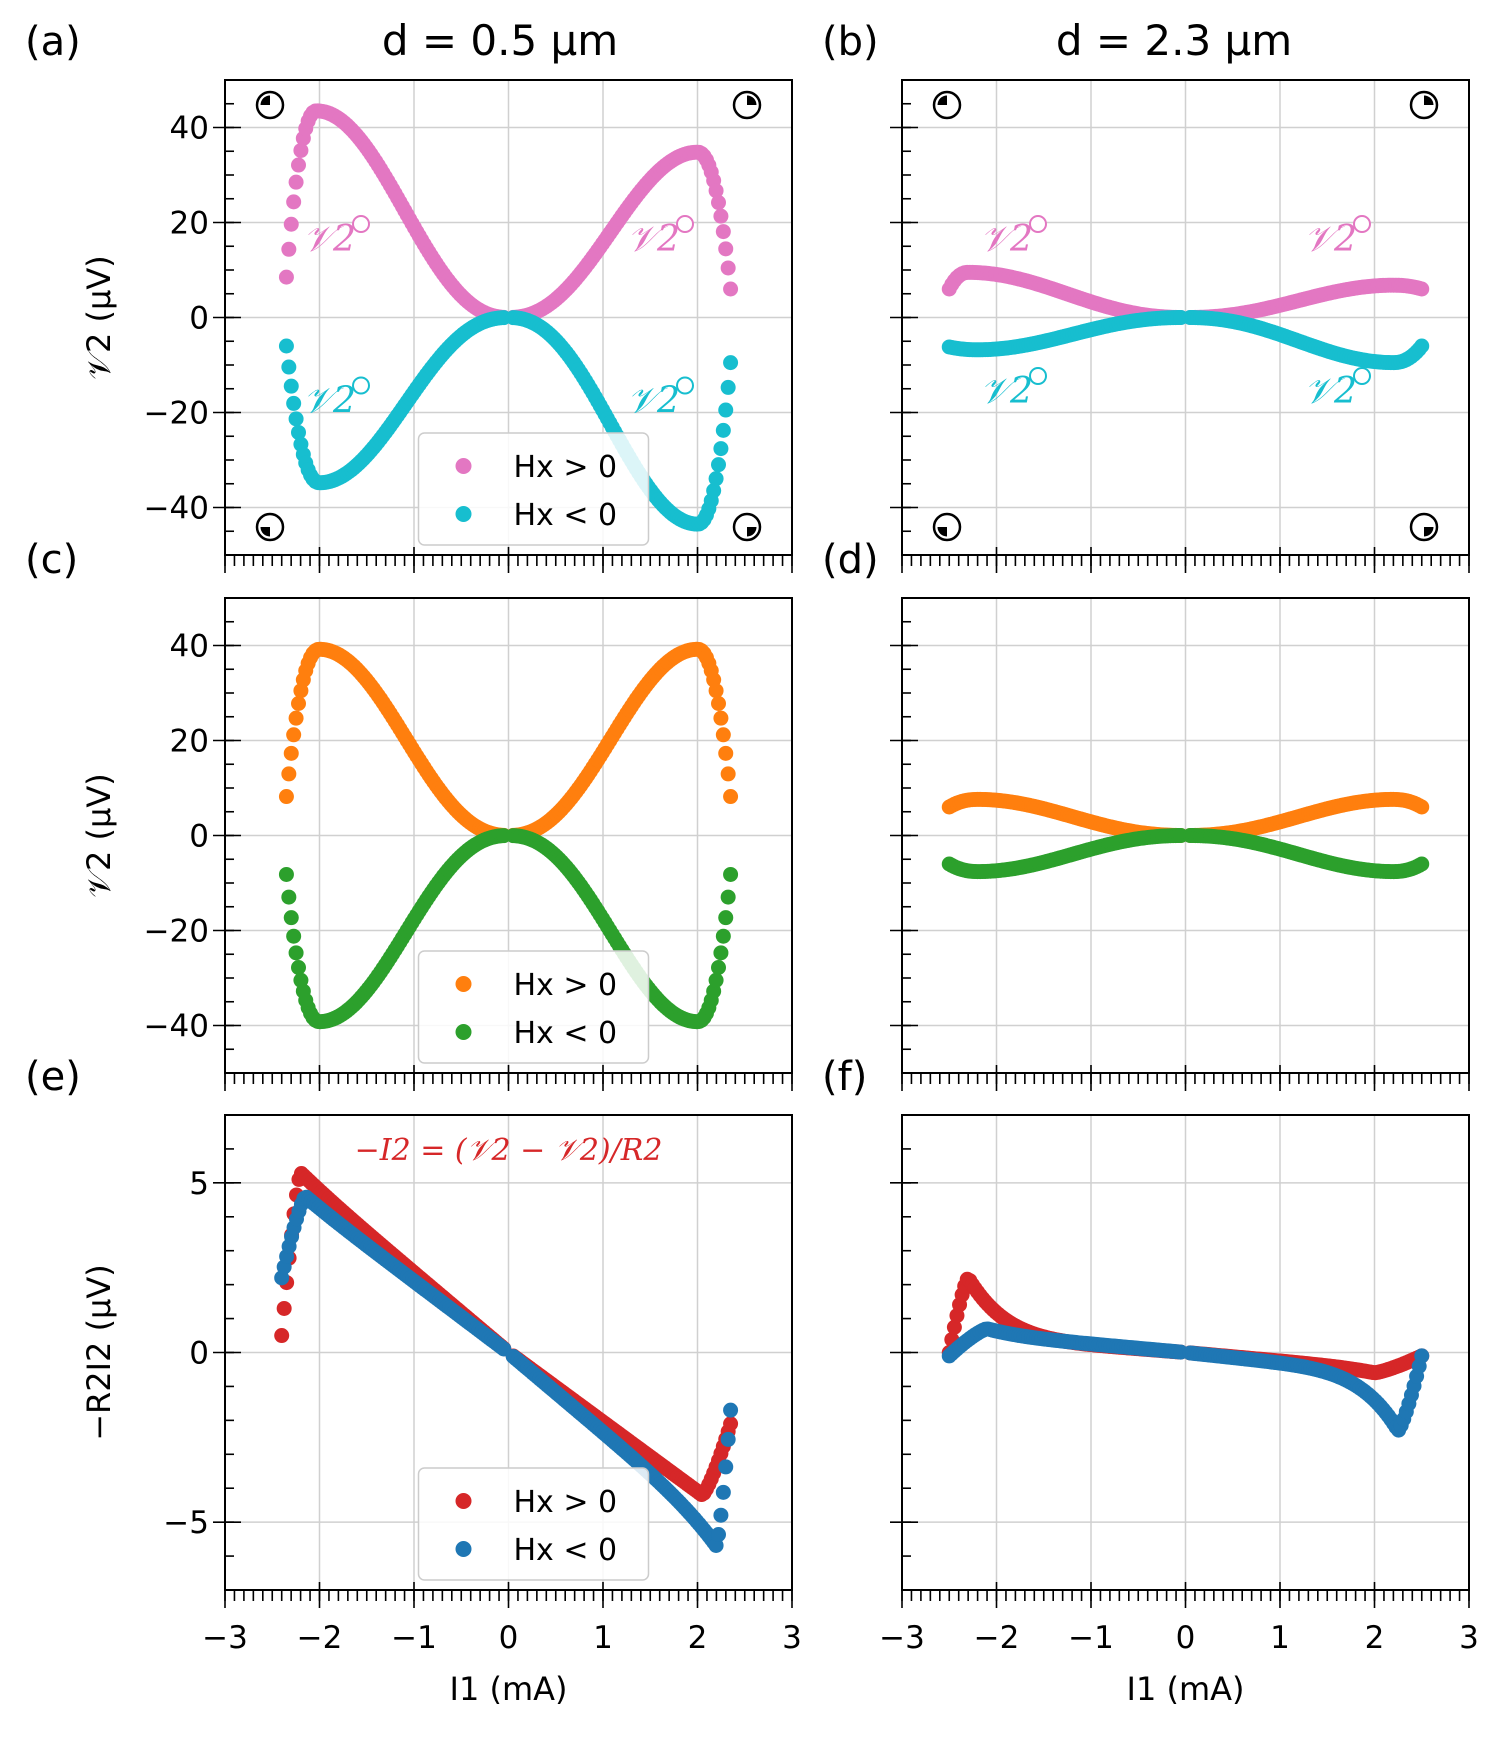 This screenshot has width=1497, height=1739. I want to click on quadrant-marker-bottom-right-icon-fill, so click(1429, 532).